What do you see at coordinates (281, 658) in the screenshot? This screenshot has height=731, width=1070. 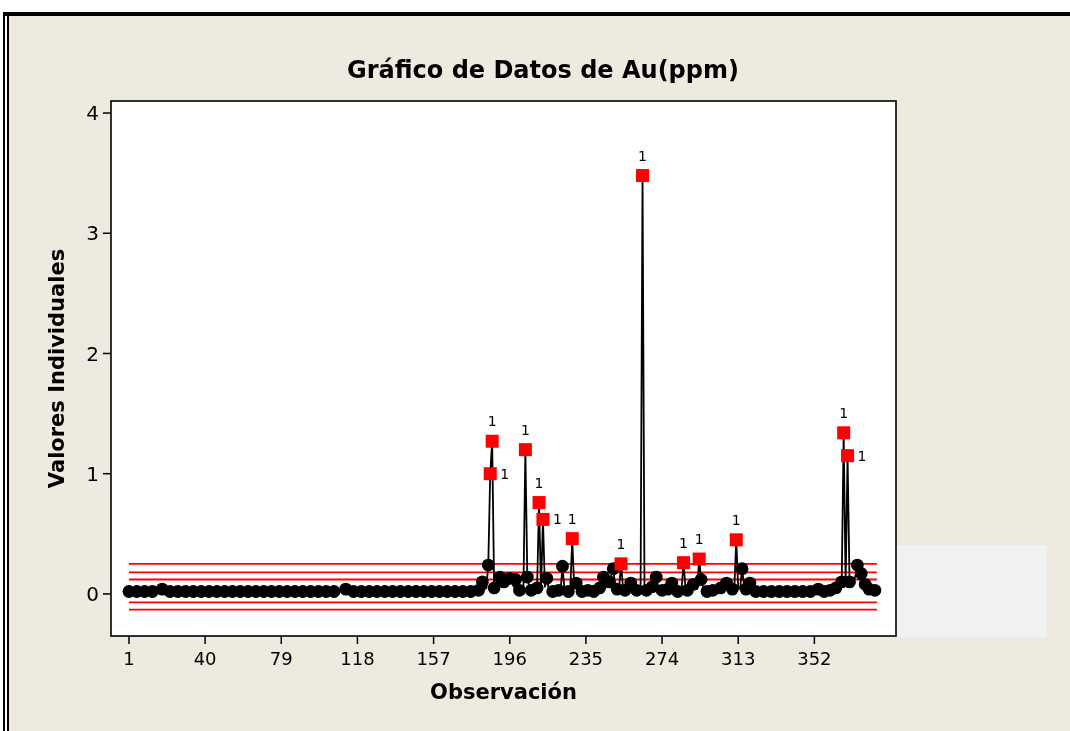 I see `x-tick-label: 79` at bounding box center [281, 658].